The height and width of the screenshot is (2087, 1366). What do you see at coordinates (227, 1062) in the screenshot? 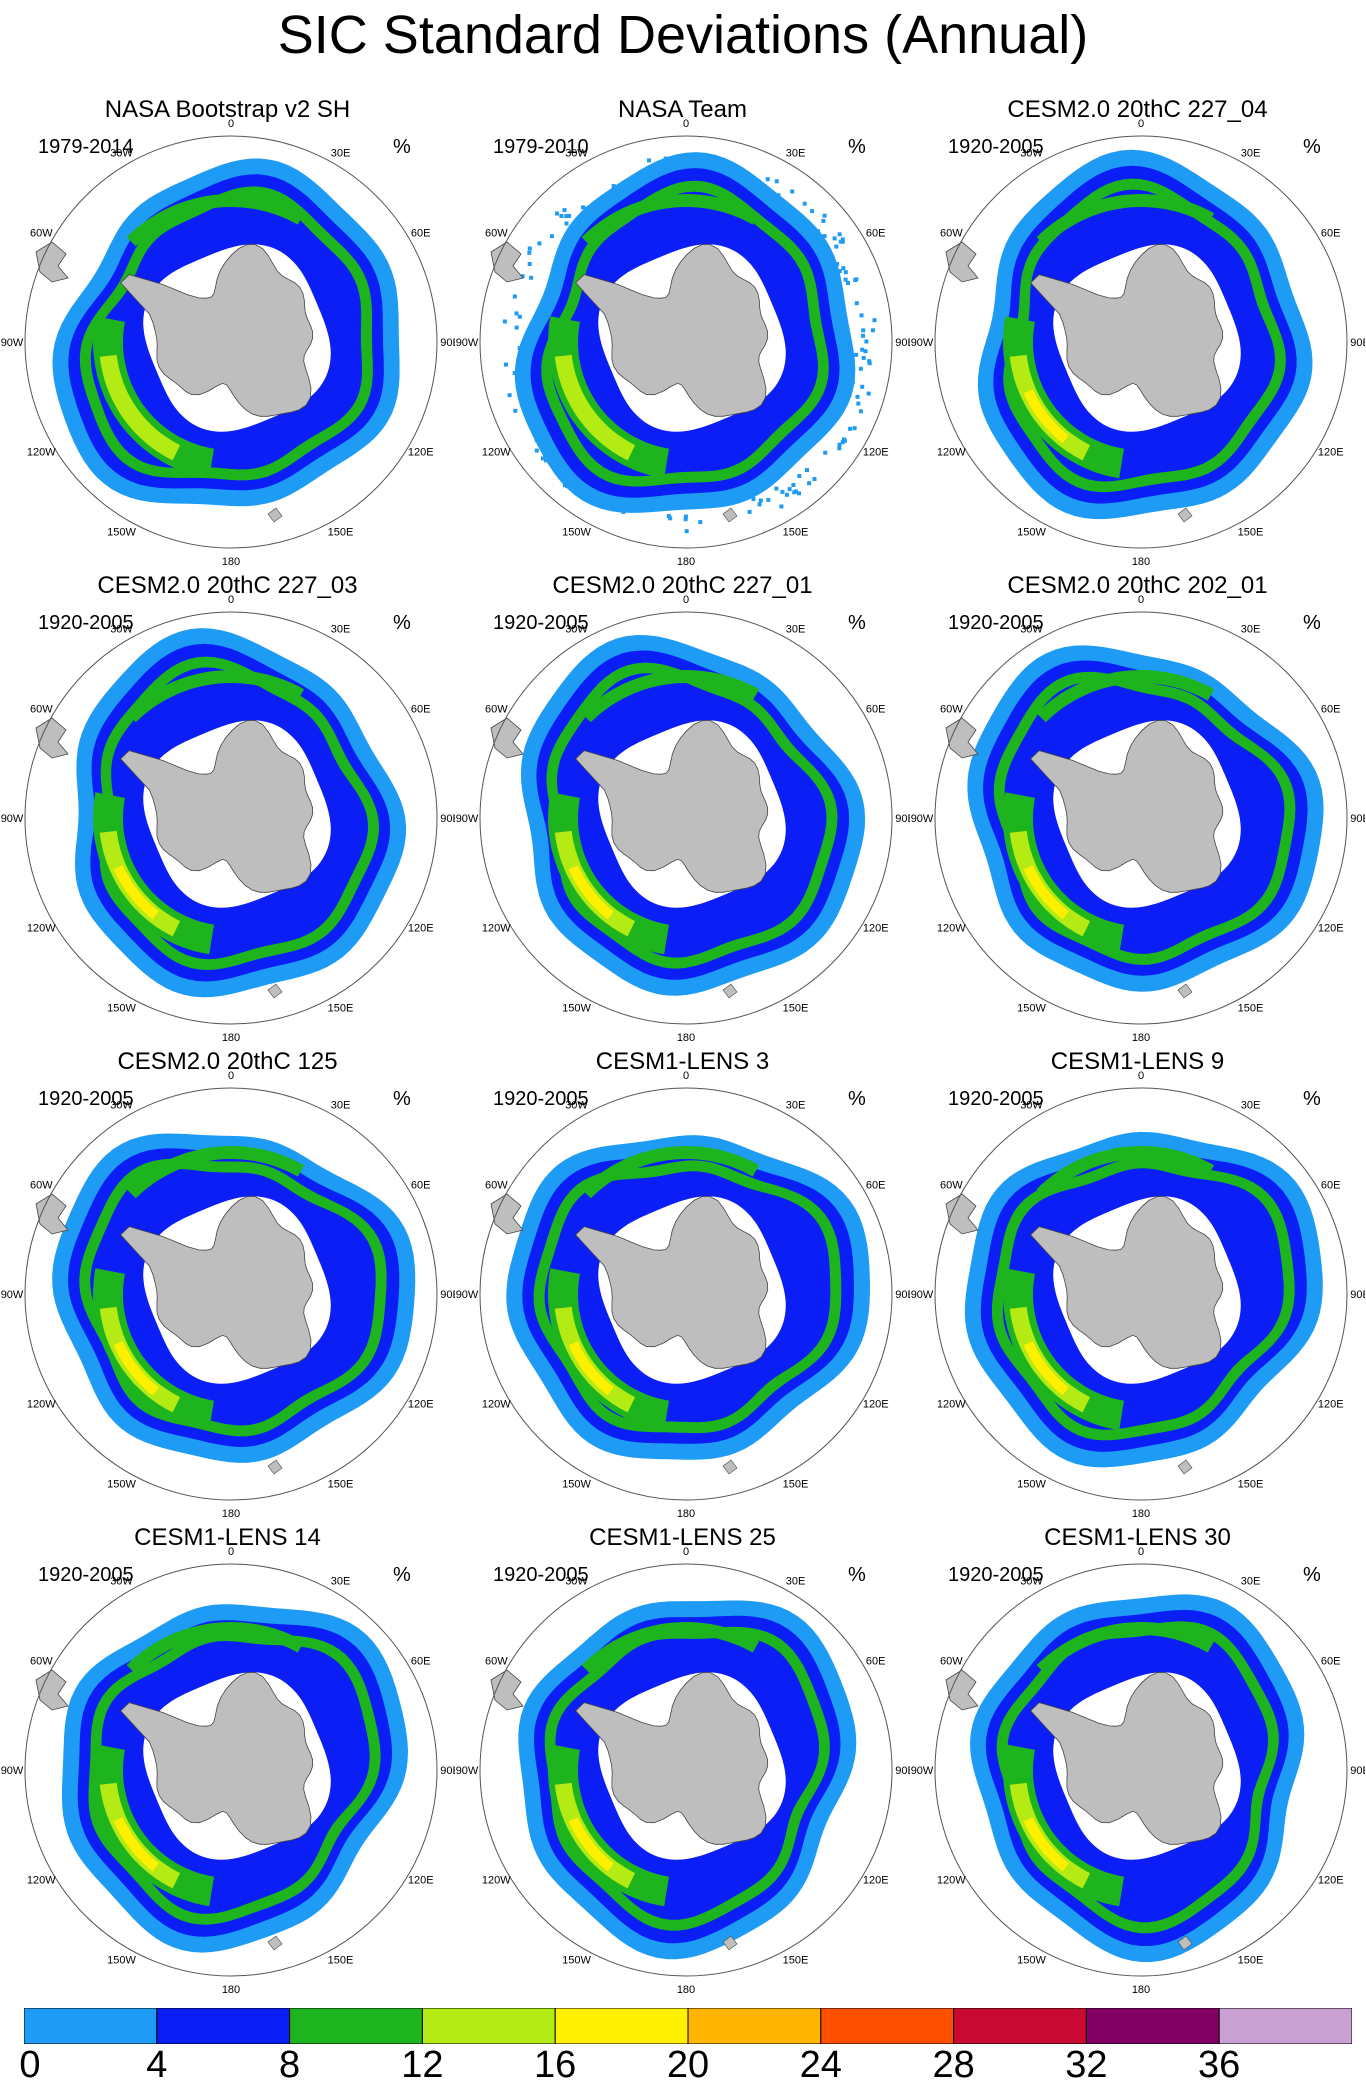
I see `panel-title: CESM2.0 20thC 125` at bounding box center [227, 1062].